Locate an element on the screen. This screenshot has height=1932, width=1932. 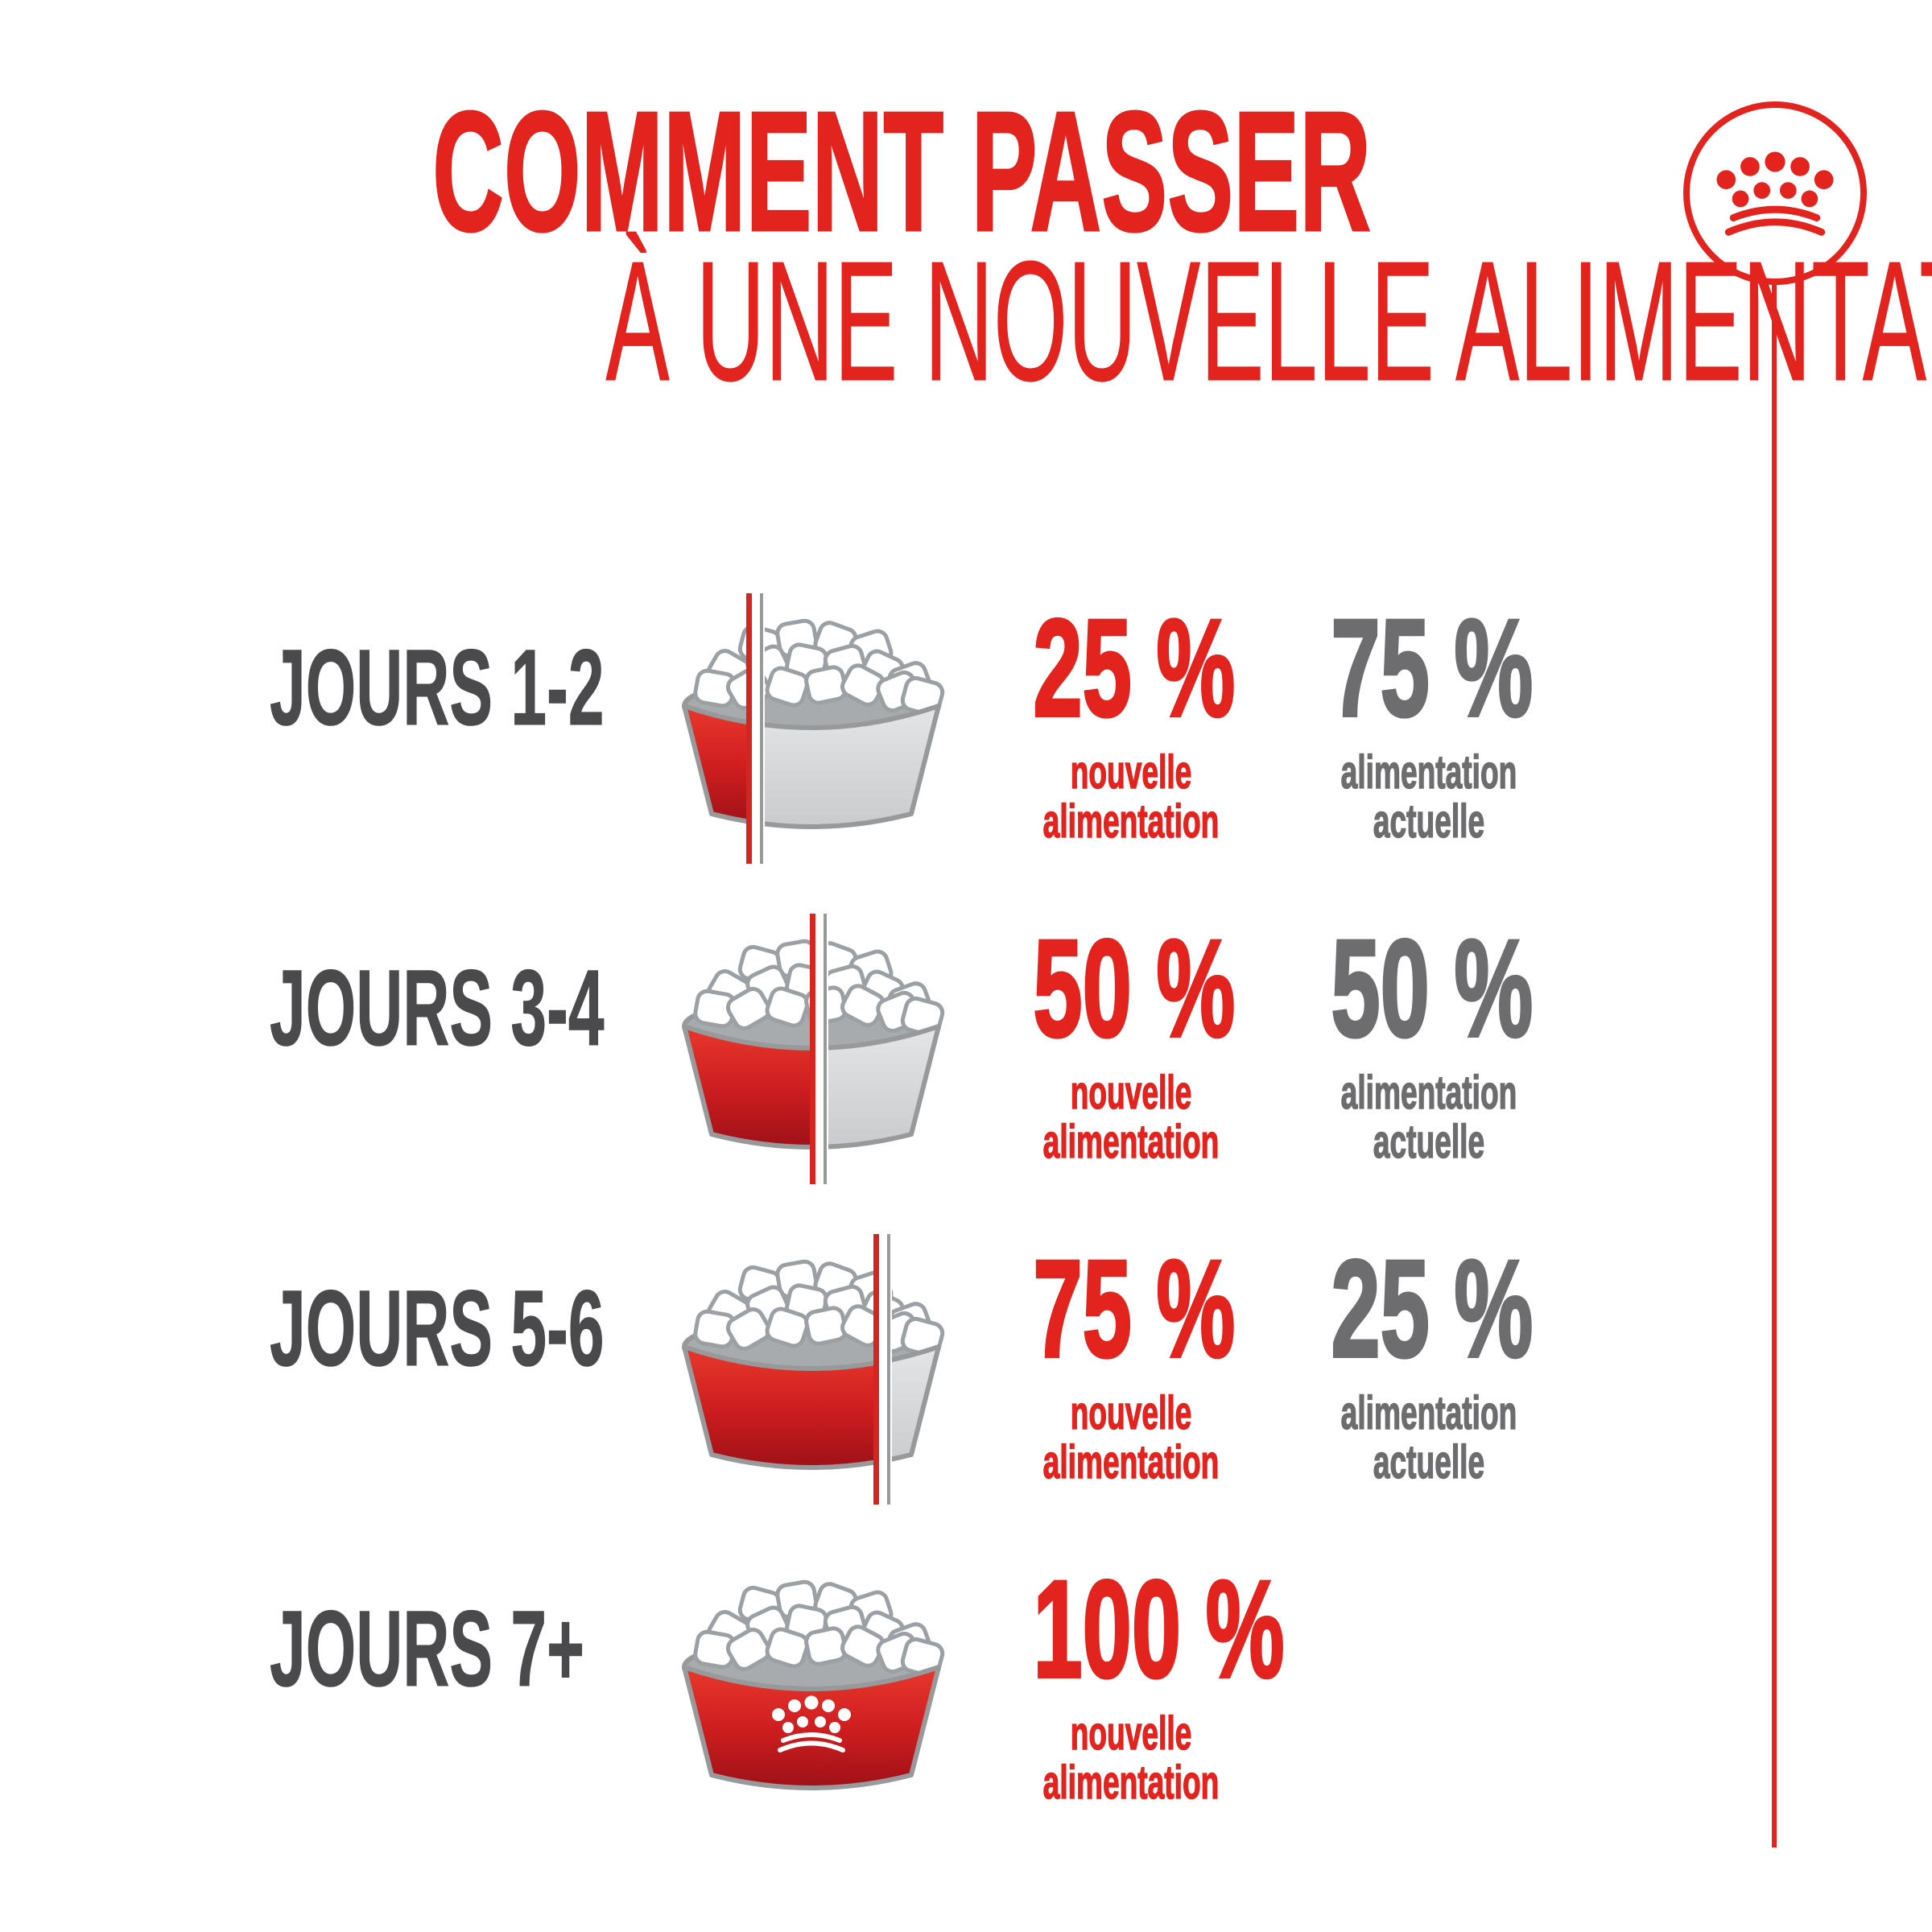
day-label: JOURS 3-4 is located at coordinates (437, 1008).